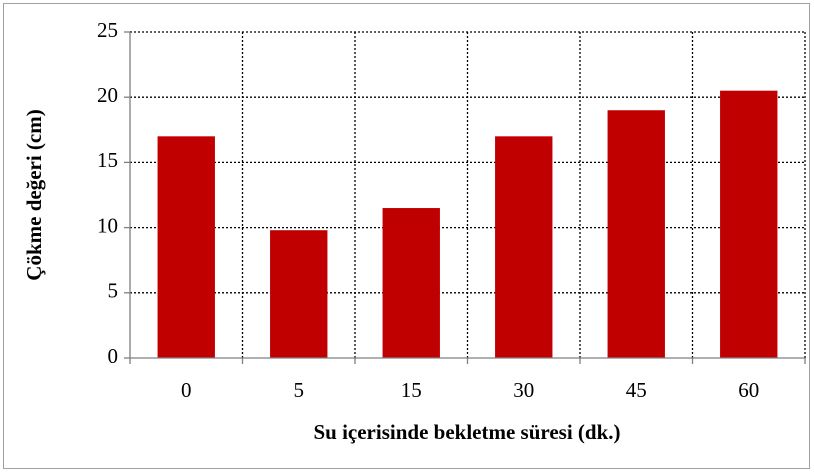 This screenshot has width=814, height=474. What do you see at coordinates (523, 390) in the screenshot?
I see `x-tick-label: 30` at bounding box center [523, 390].